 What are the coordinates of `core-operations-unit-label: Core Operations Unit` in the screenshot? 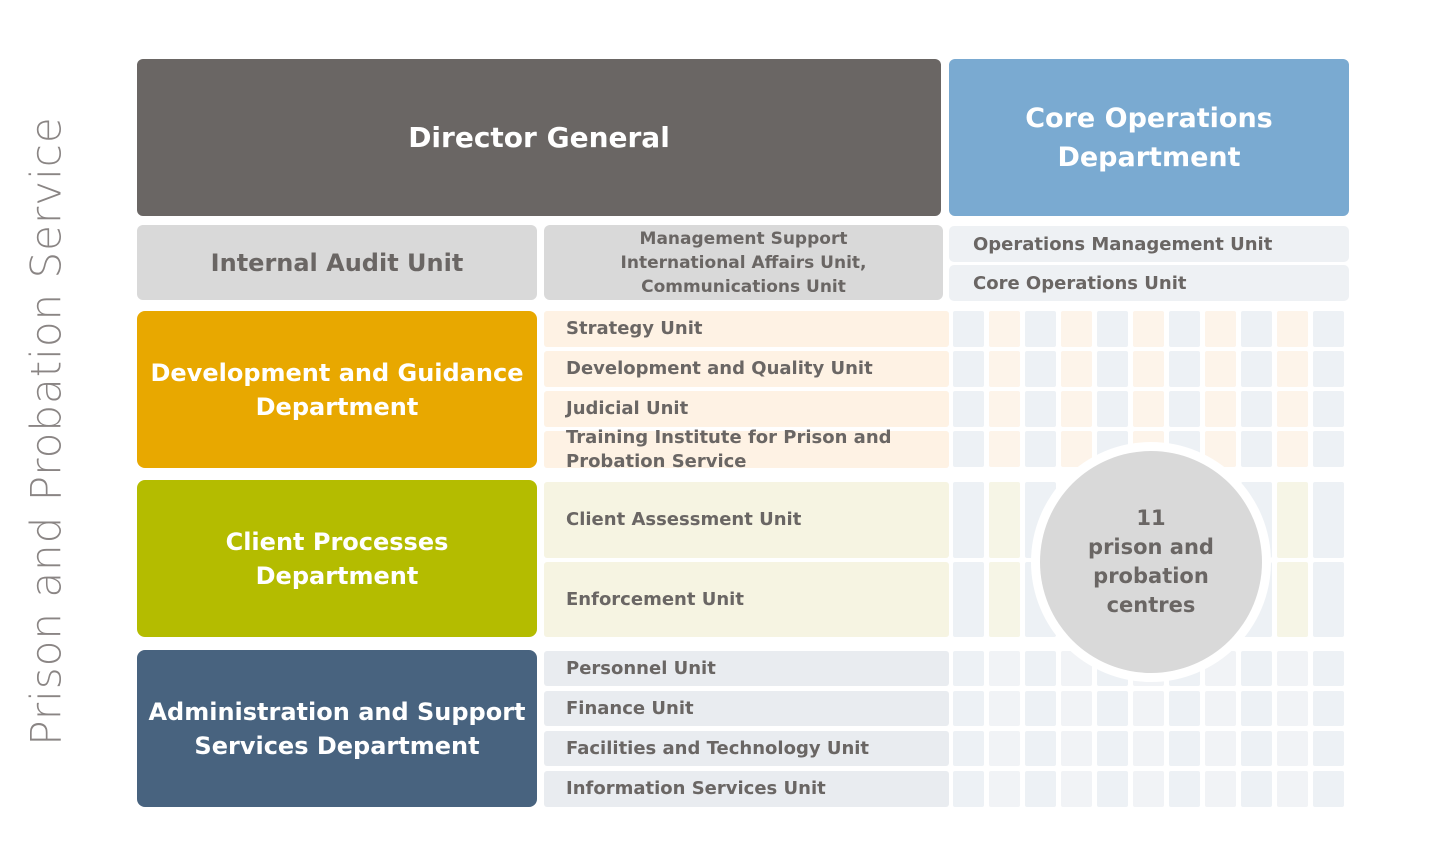 It's located at (1080, 283).